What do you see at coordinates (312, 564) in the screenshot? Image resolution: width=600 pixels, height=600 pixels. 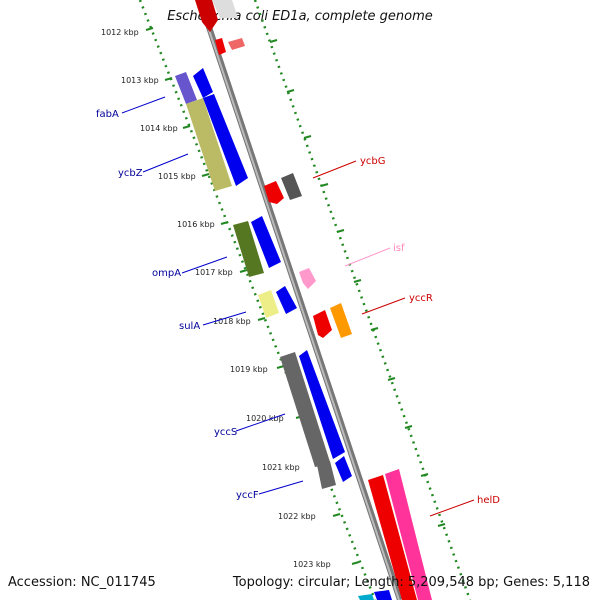 I see `kbp-label: 1023 kbp` at bounding box center [312, 564].